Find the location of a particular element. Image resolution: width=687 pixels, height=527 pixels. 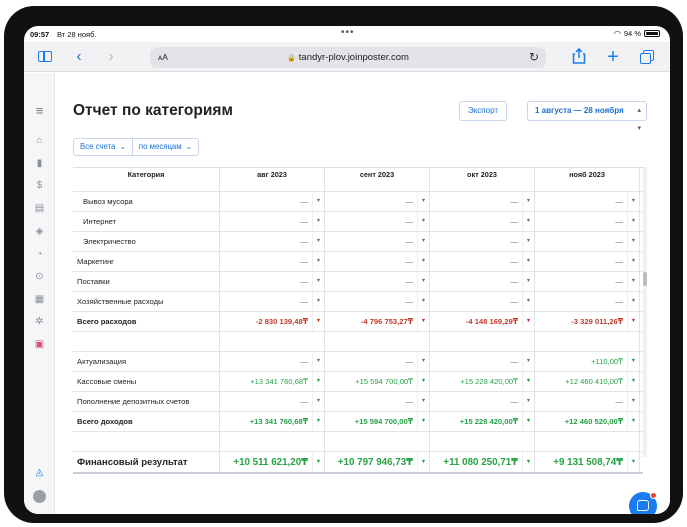

cell-value: +10 511 621,20₸ is located at coordinates (270, 462).